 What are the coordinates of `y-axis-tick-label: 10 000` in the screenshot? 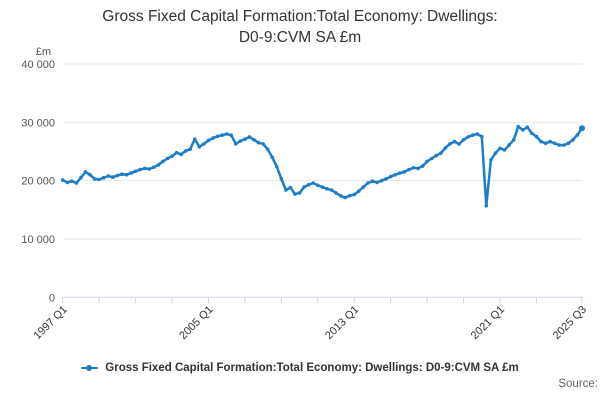 It's located at (38, 240).